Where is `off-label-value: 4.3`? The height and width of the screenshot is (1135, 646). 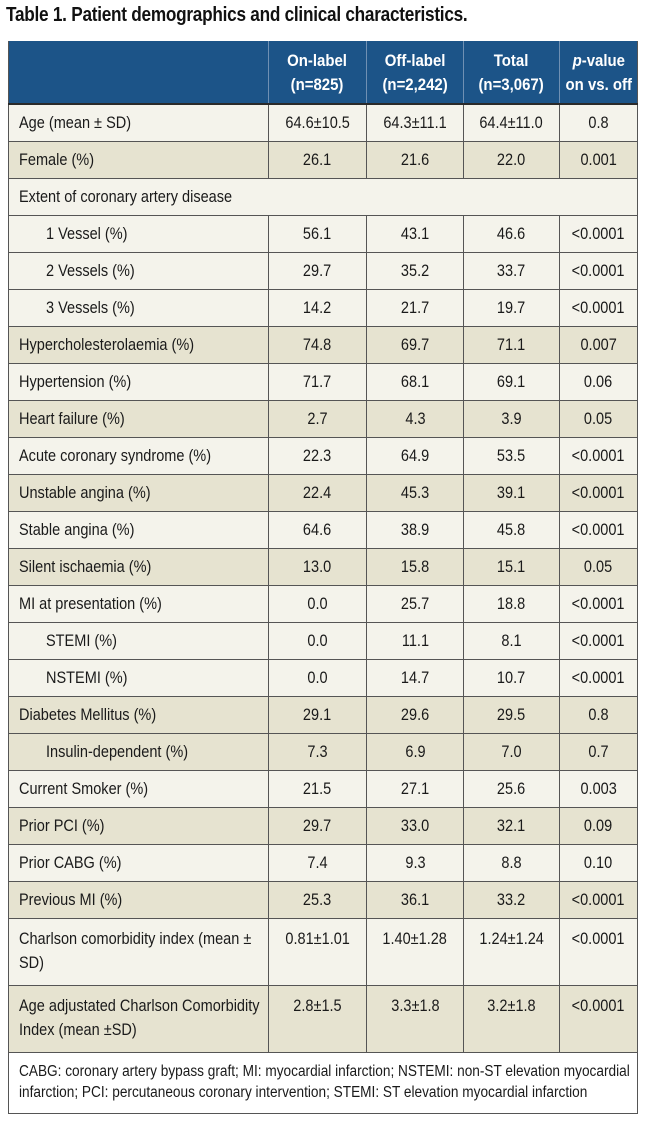
off-label-value: 4.3 is located at coordinates (415, 418).